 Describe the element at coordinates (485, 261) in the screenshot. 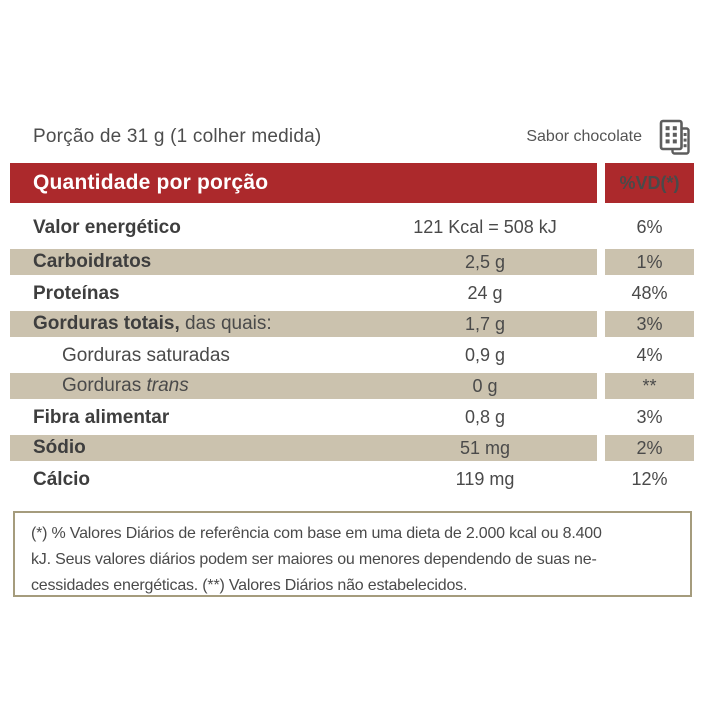

I see `nutrient-value: 2,5 g` at that location.